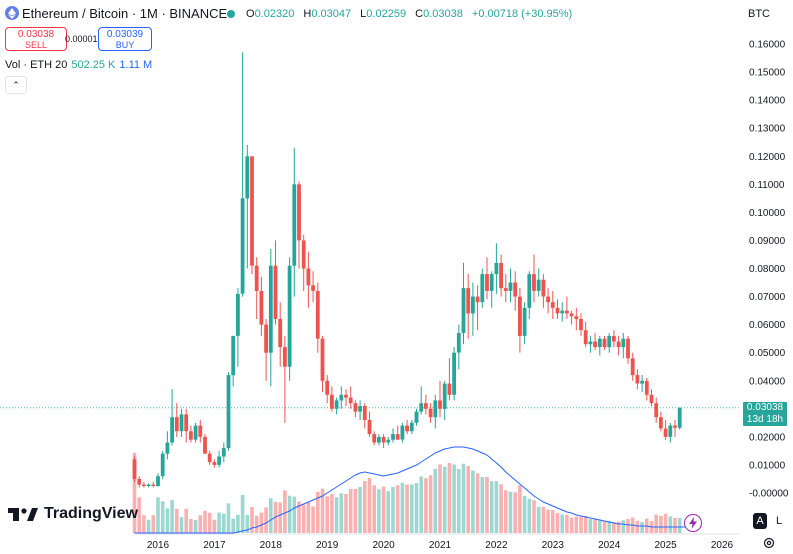 Image resolution: width=793 pixels, height=554 pixels. I want to click on tradingview-logo: TradingView, so click(73, 514).